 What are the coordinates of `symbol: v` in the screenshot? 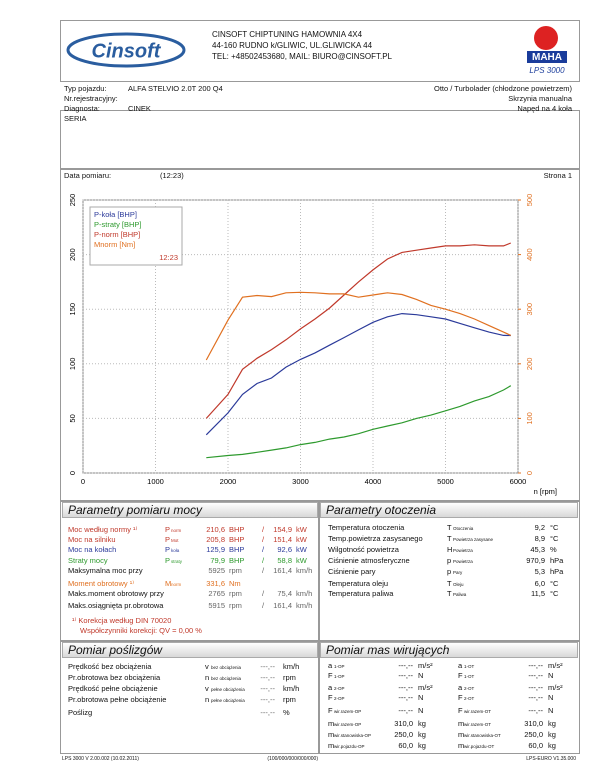 It's located at (207, 688).